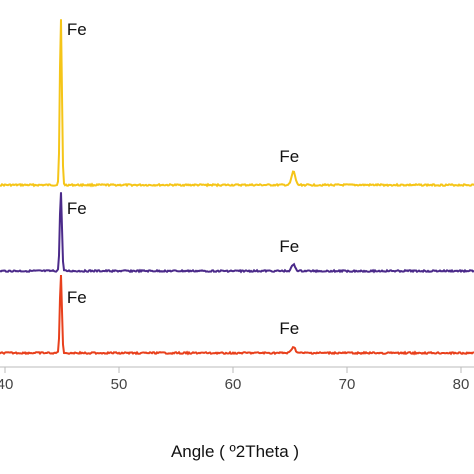  What do you see at coordinates (347, 384) in the screenshot?
I see `x-tick-label: 70` at bounding box center [347, 384].